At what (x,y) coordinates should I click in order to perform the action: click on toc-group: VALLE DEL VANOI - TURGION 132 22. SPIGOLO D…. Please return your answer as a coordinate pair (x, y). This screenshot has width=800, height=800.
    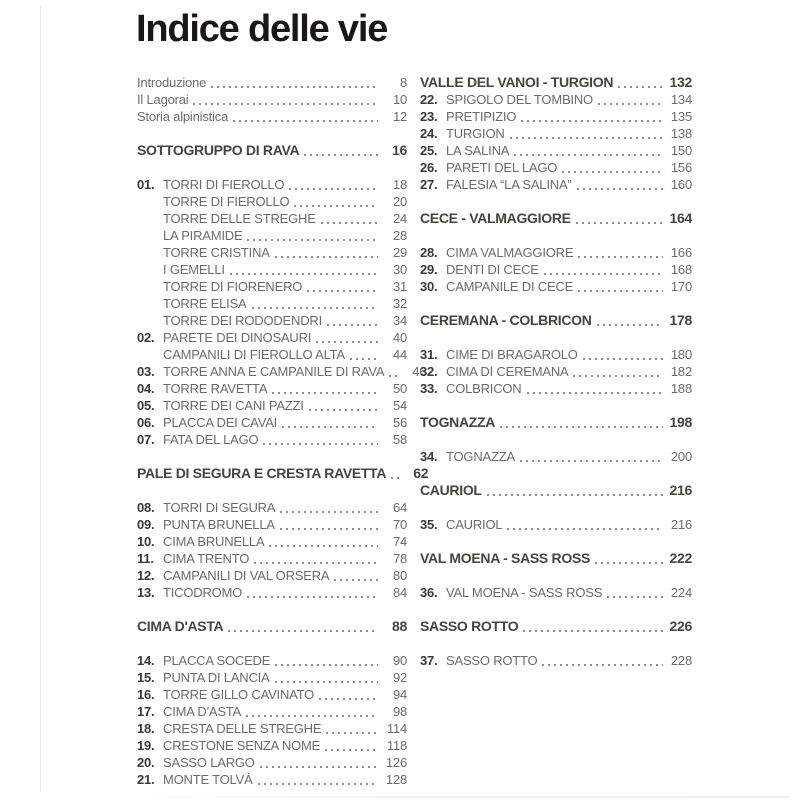
    Looking at the image, I should click on (556, 133).